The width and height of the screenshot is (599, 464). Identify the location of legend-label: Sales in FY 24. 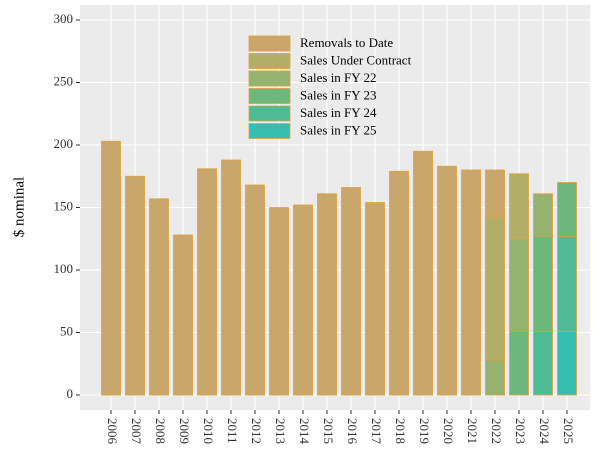
(338, 112).